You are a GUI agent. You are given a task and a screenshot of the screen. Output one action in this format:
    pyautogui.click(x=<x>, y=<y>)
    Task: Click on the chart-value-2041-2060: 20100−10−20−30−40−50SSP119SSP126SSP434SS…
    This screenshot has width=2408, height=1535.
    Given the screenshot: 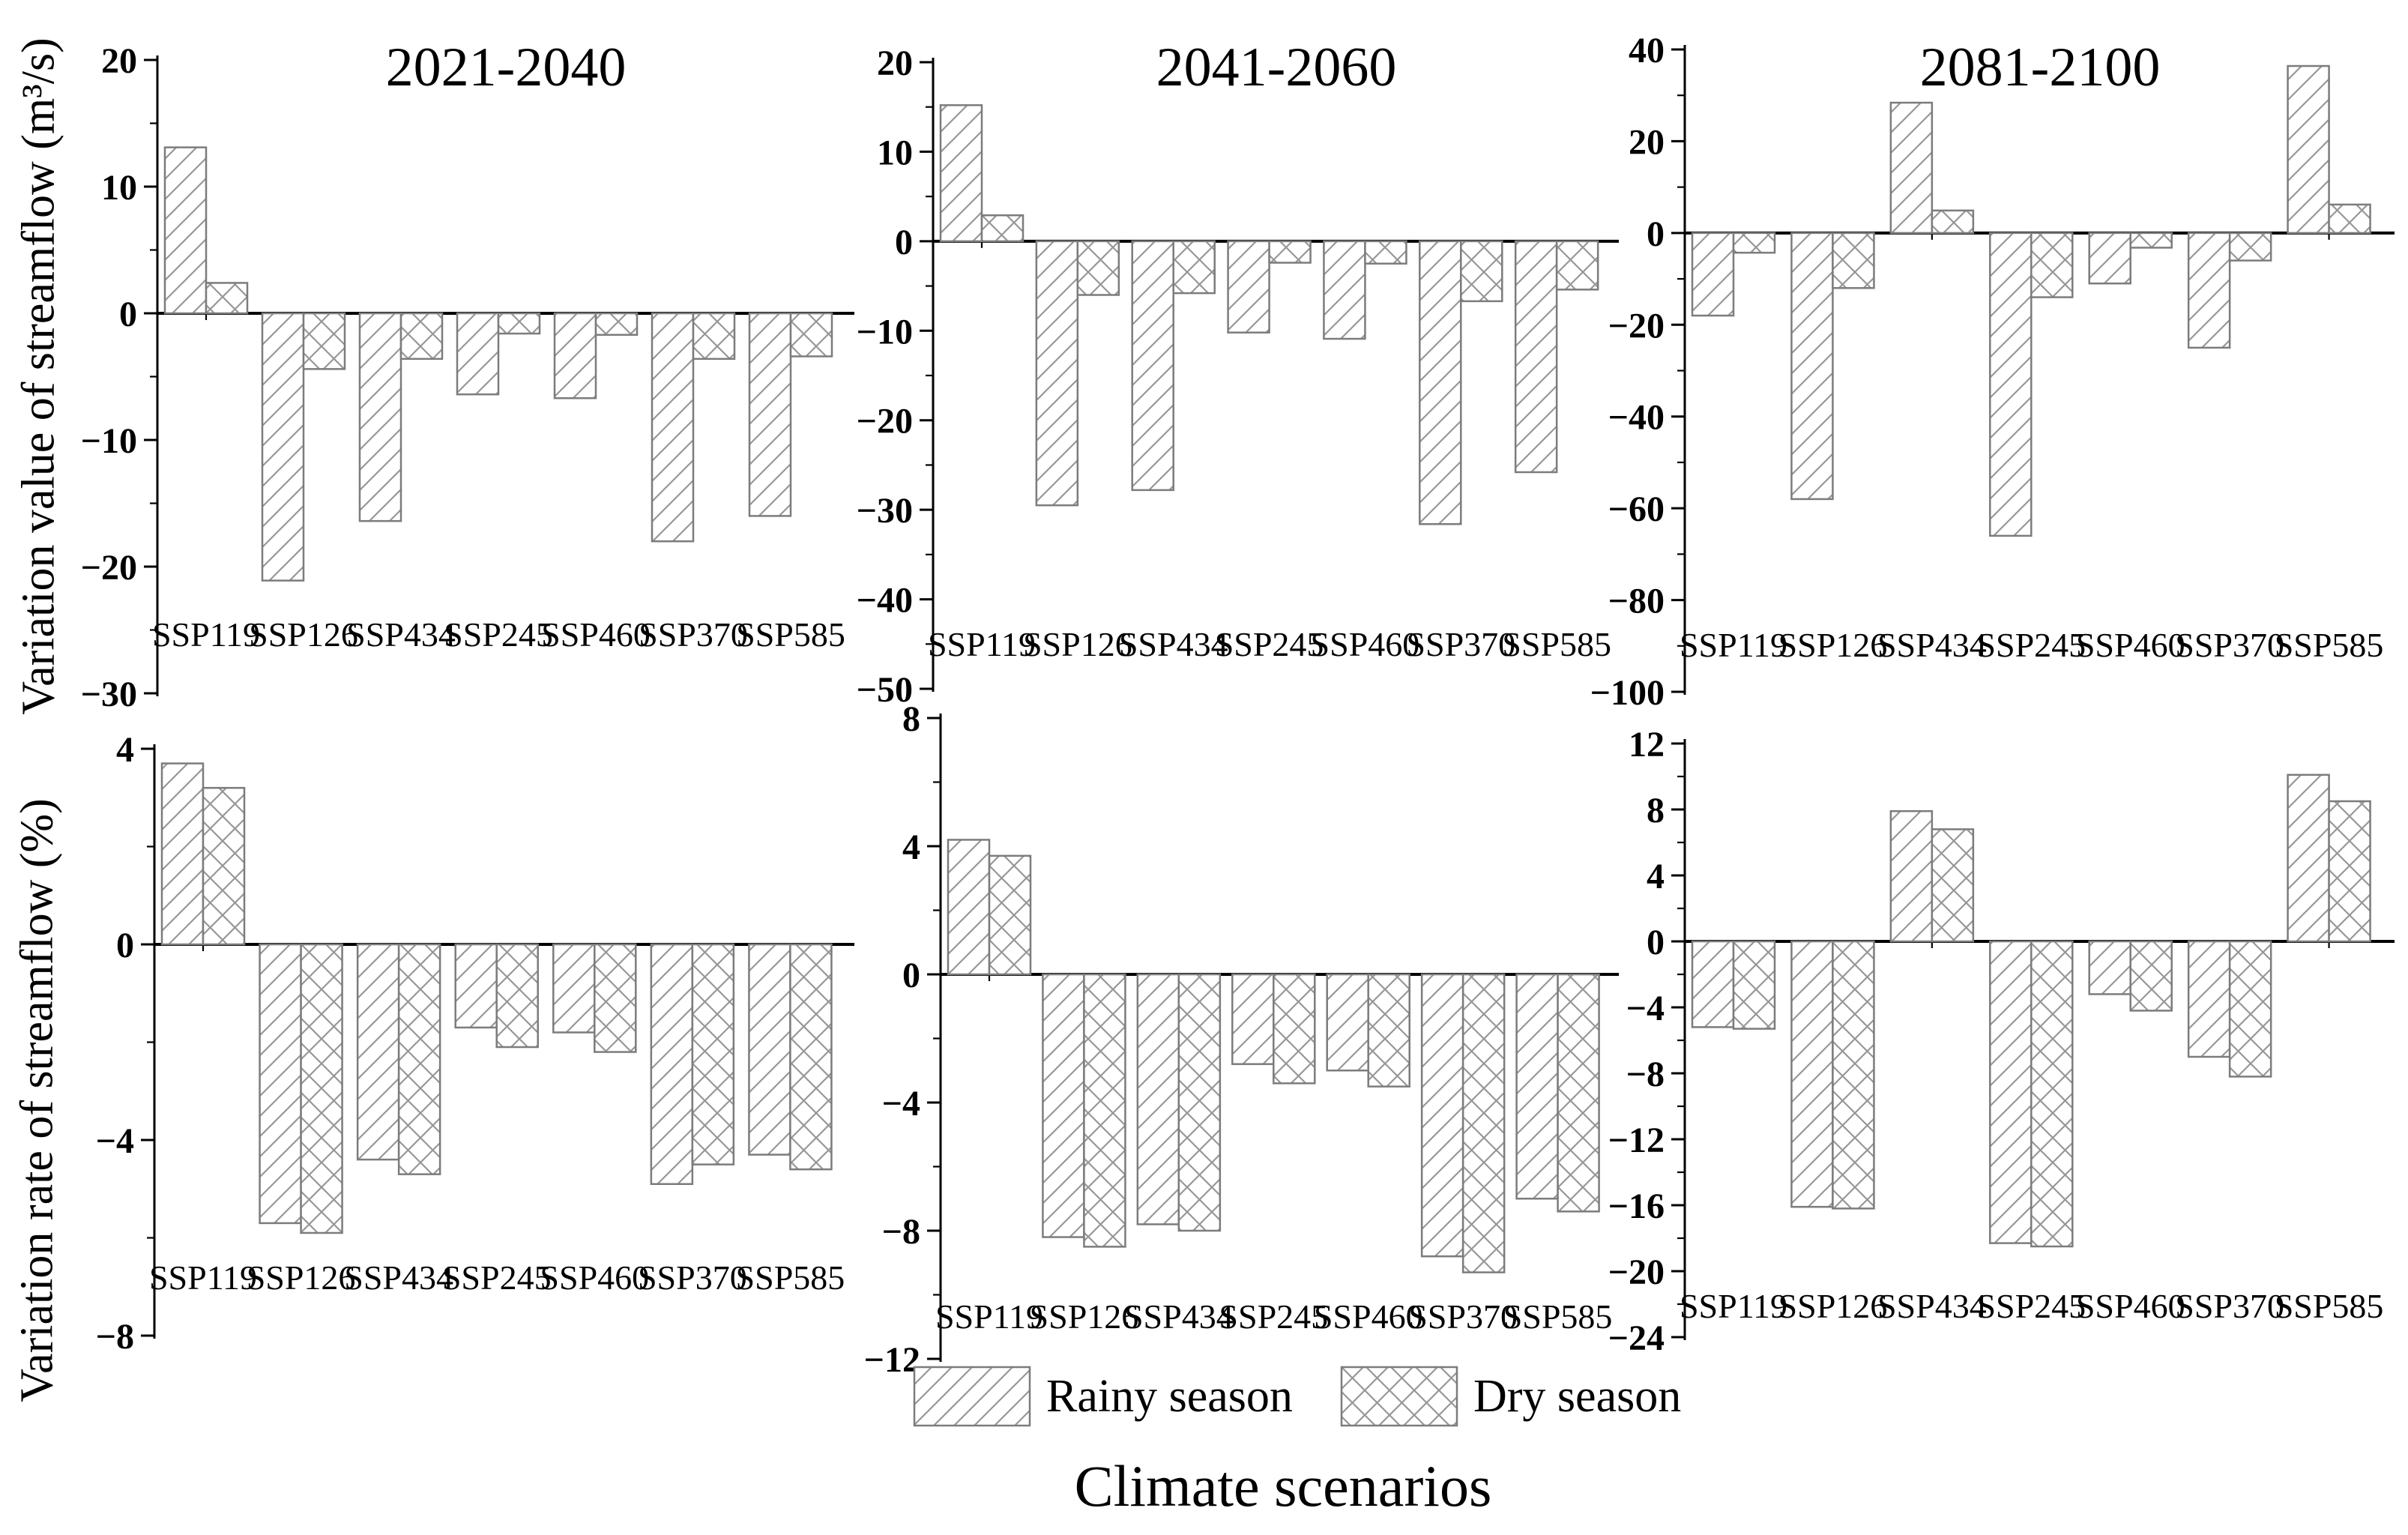 What is the action you would take?
    pyautogui.click(x=1238, y=376)
    